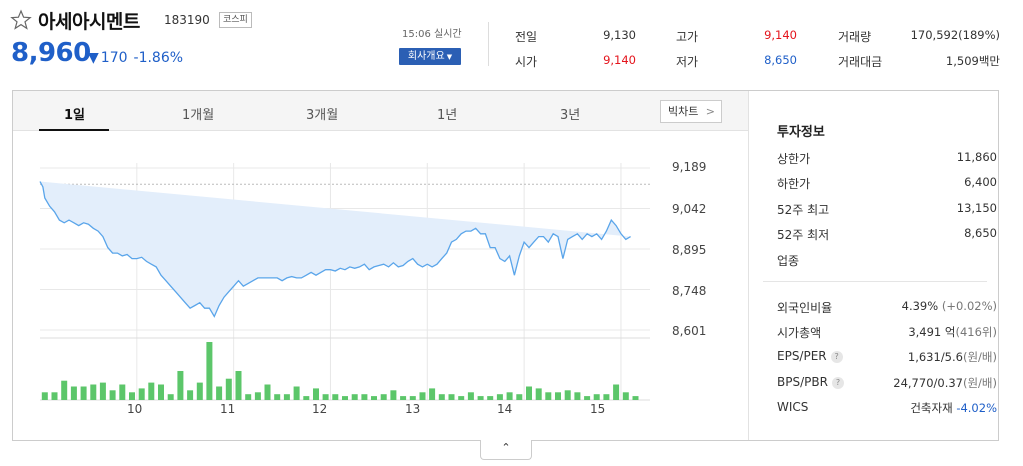 The height and width of the screenshot is (466, 1023). I want to click on change-percent: -1.86%, so click(158, 58).